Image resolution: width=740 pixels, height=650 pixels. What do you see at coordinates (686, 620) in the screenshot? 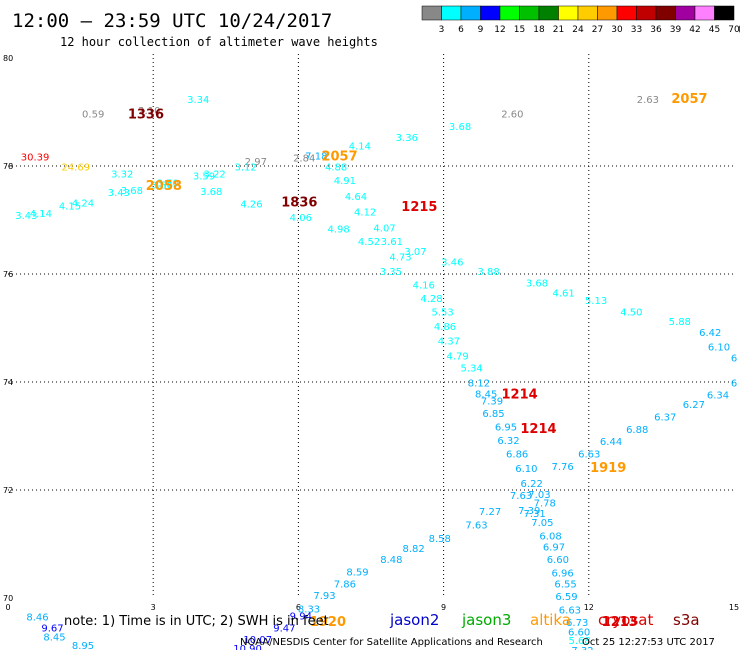
I see `satellite-legend-s3a: s3a` at bounding box center [686, 620].